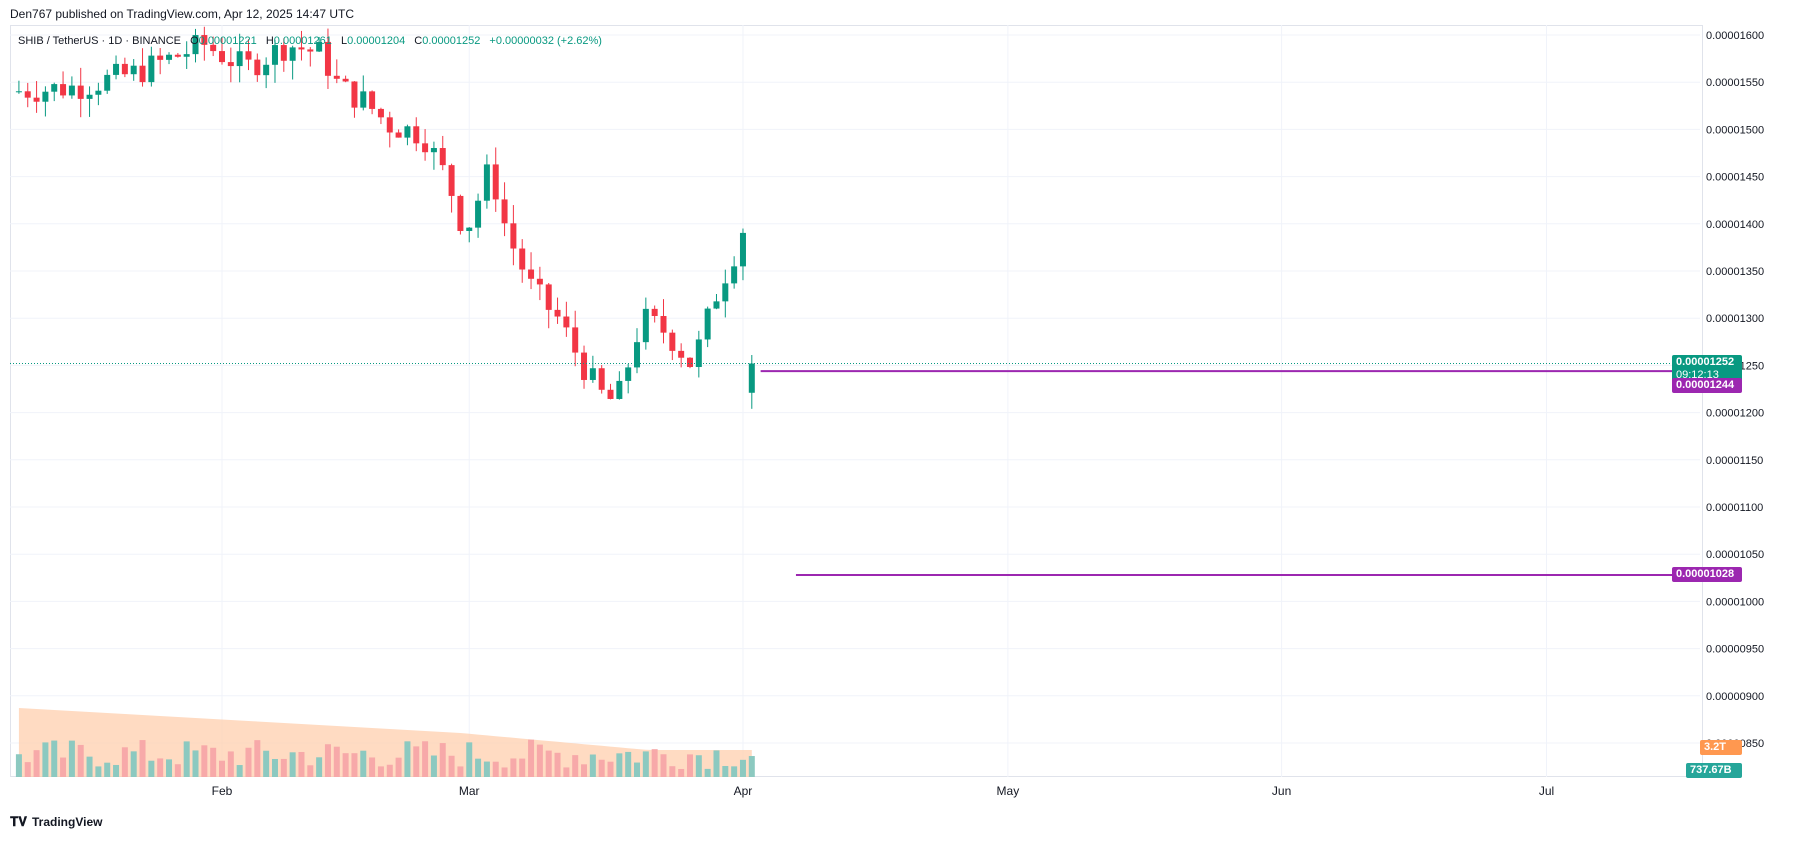  What do you see at coordinates (451, 41) in the screenshot?
I see `close-value: 0.00001252` at bounding box center [451, 41].